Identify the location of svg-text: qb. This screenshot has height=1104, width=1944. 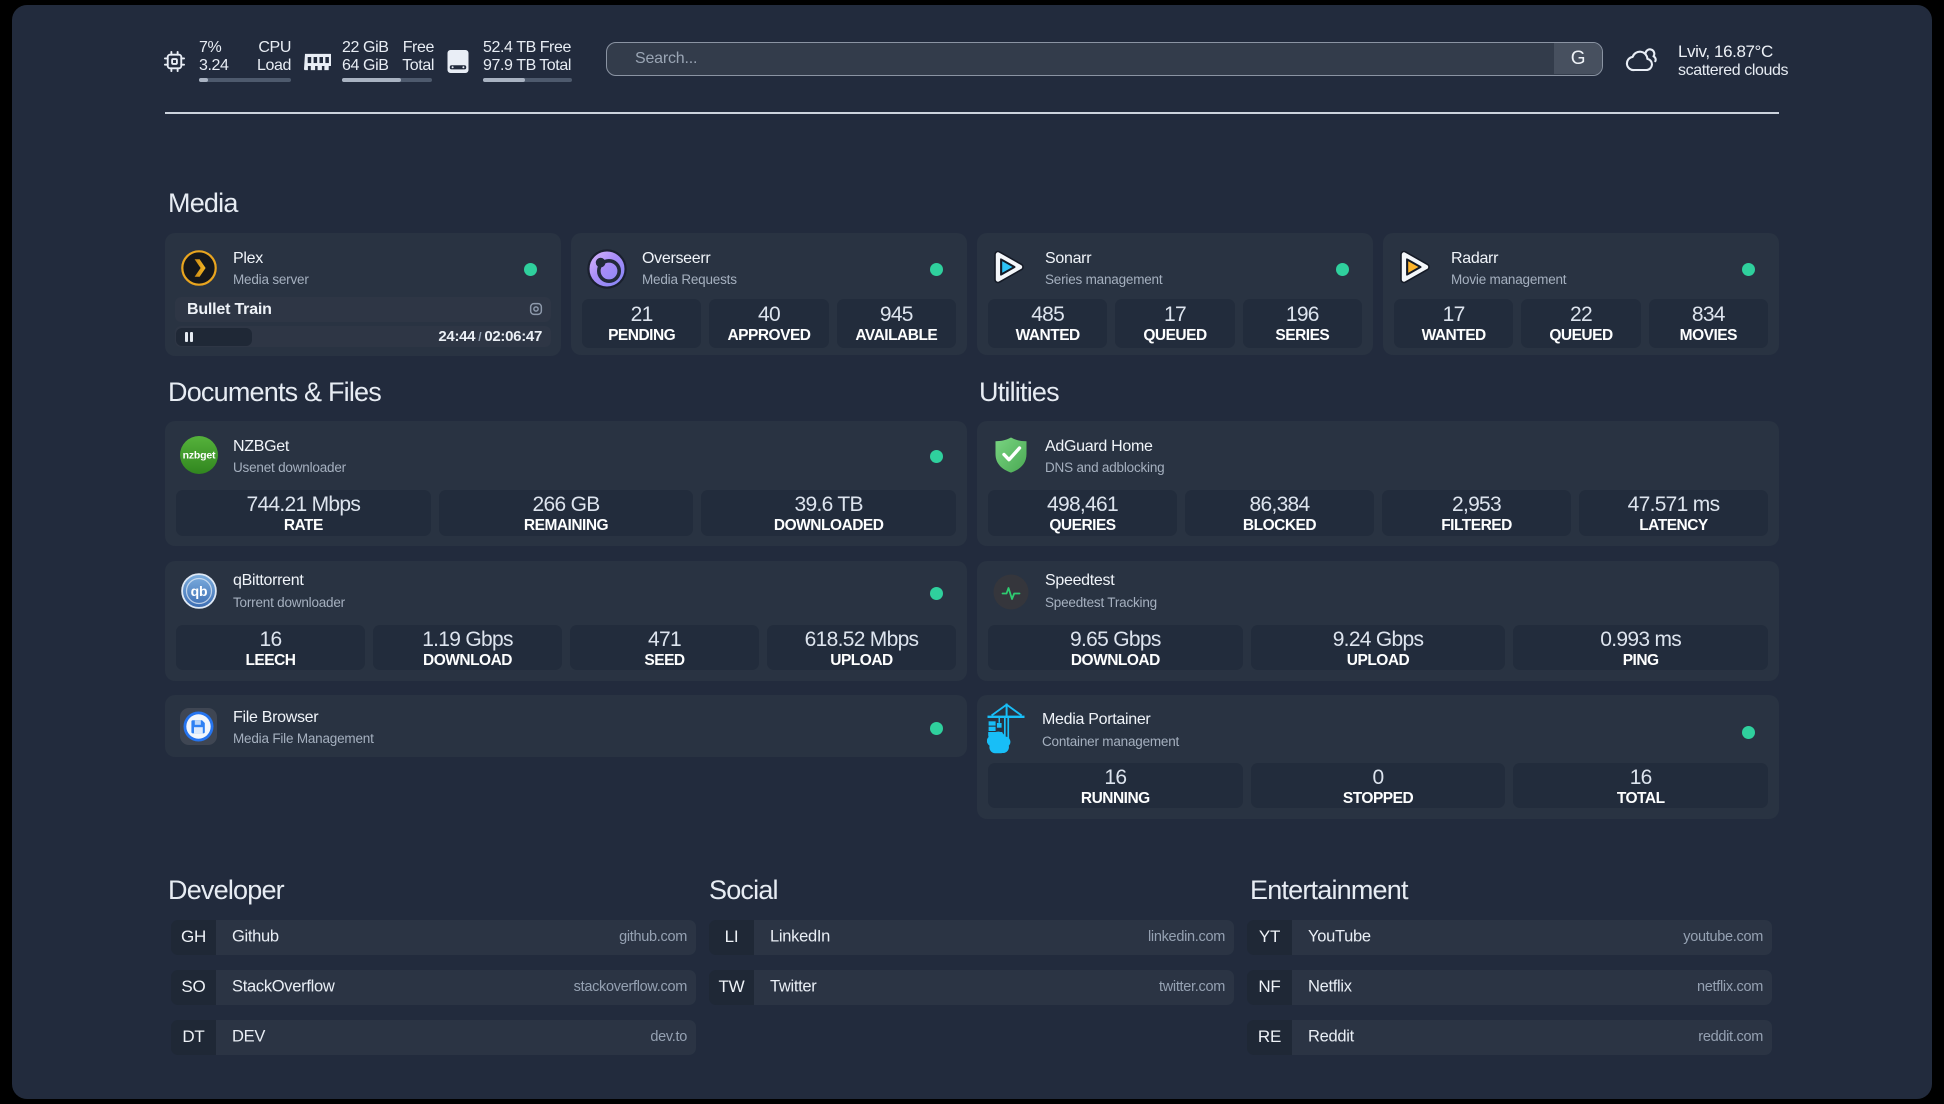
(199, 591).